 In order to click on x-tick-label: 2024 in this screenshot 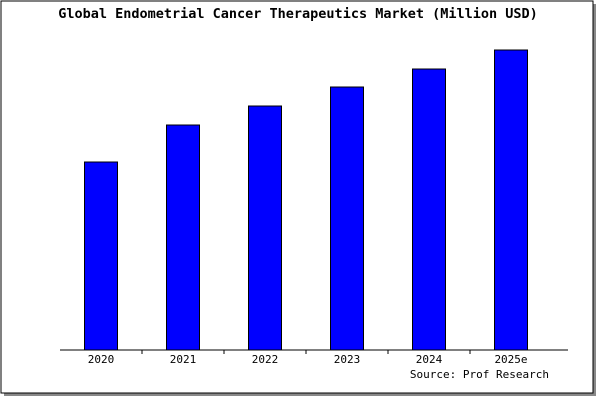, I will do `click(429, 359)`.